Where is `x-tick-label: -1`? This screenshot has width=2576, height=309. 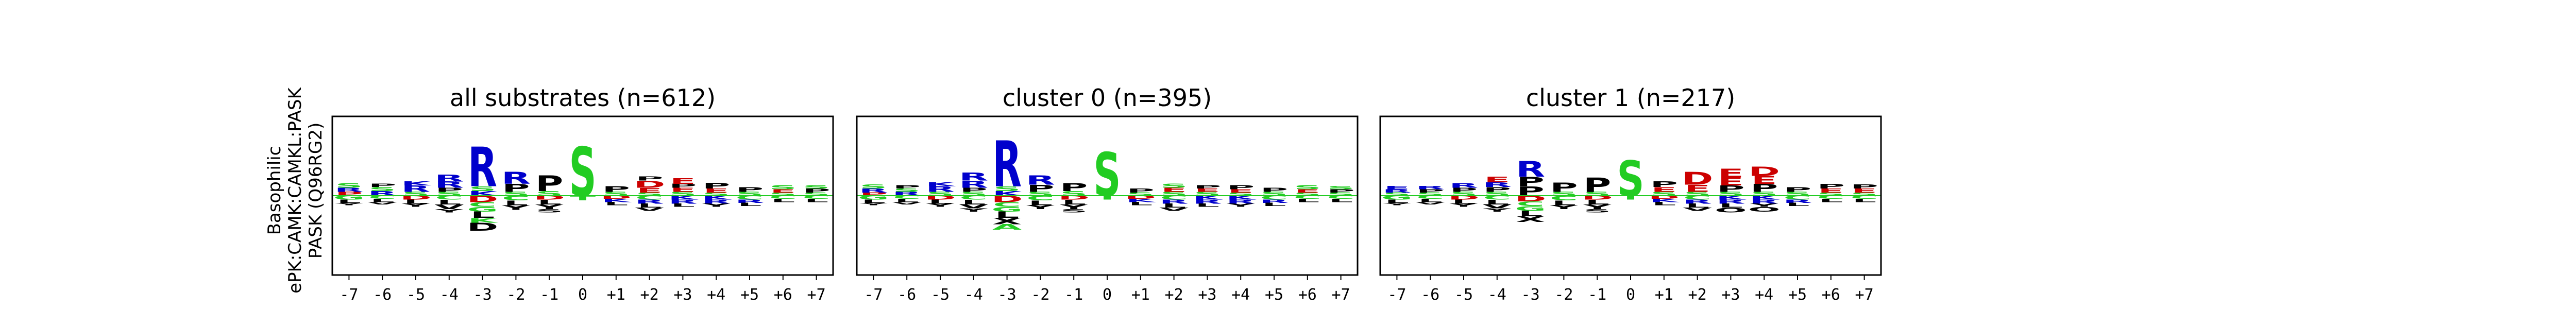 x-tick-label: -1 is located at coordinates (549, 295).